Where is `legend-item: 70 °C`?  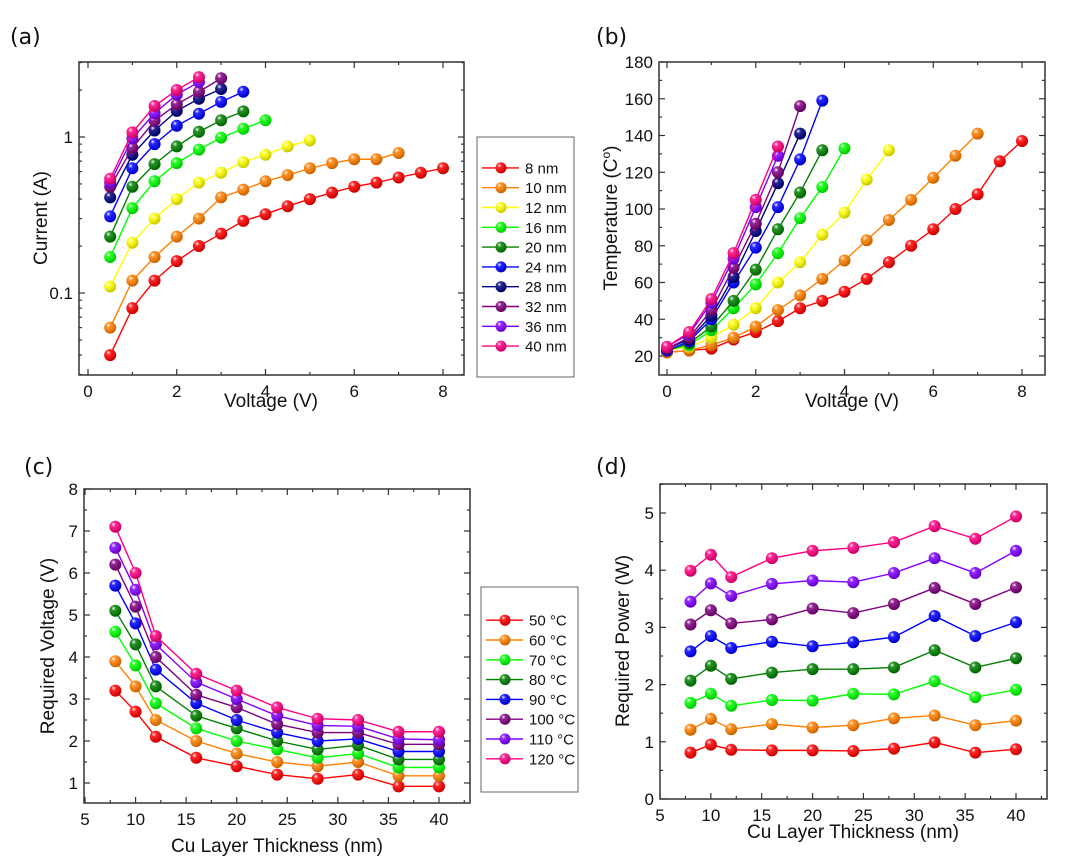
legend-item: 70 °C is located at coordinates (526, 660).